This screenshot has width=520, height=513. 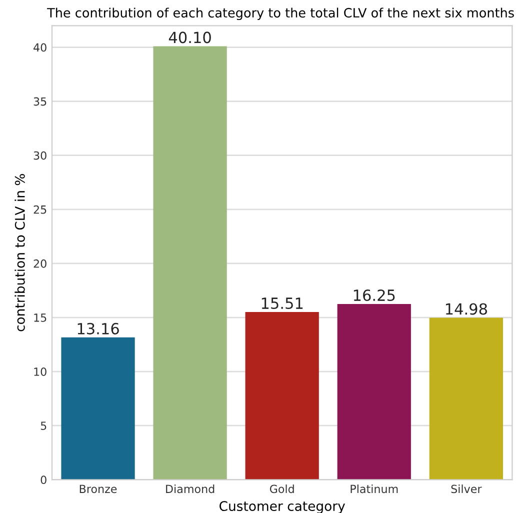 I want to click on y-tick-label: 15, so click(x=40, y=318).